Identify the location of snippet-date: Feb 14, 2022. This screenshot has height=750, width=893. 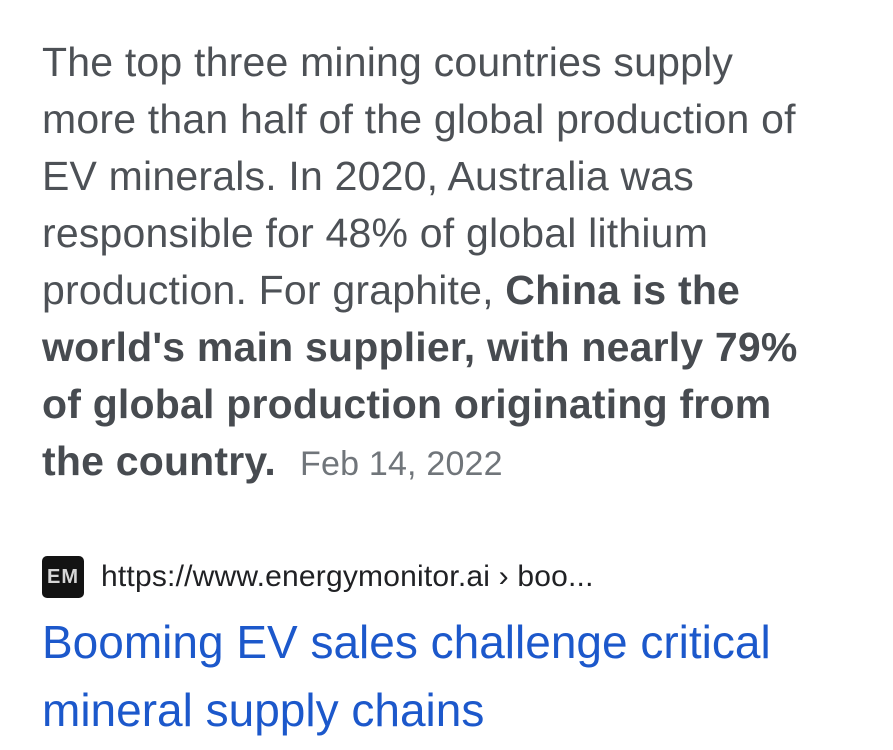
(401, 464).